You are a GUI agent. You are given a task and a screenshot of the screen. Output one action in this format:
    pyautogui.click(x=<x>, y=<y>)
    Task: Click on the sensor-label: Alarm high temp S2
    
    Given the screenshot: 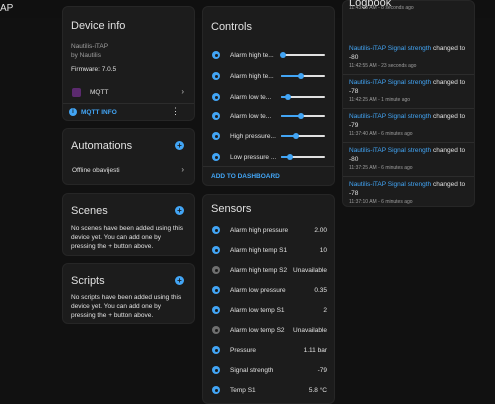 What is the action you would take?
    pyautogui.click(x=259, y=270)
    